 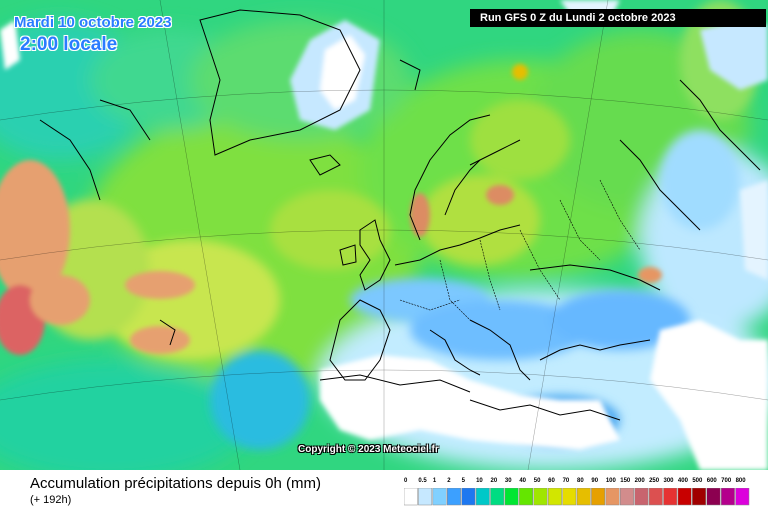 I want to click on legend-label: 200, so click(x=639, y=481).